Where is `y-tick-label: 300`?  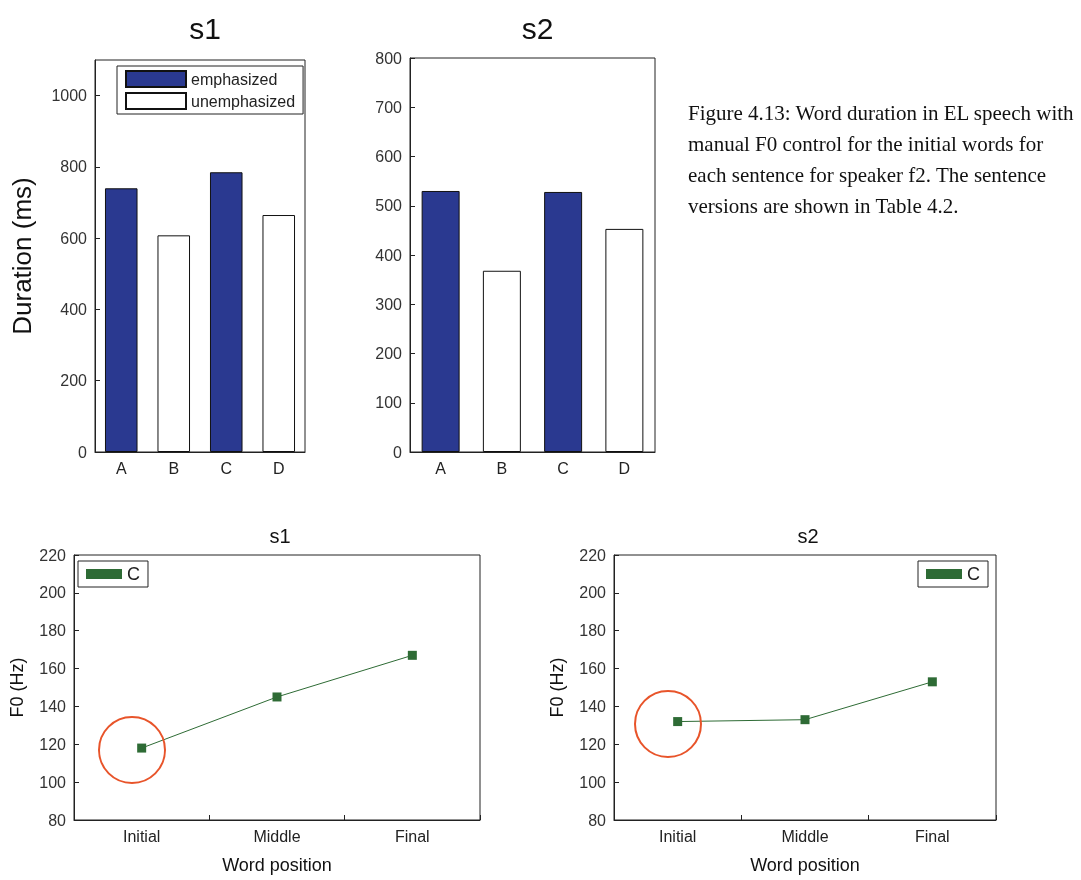 y-tick-label: 300 is located at coordinates (389, 304).